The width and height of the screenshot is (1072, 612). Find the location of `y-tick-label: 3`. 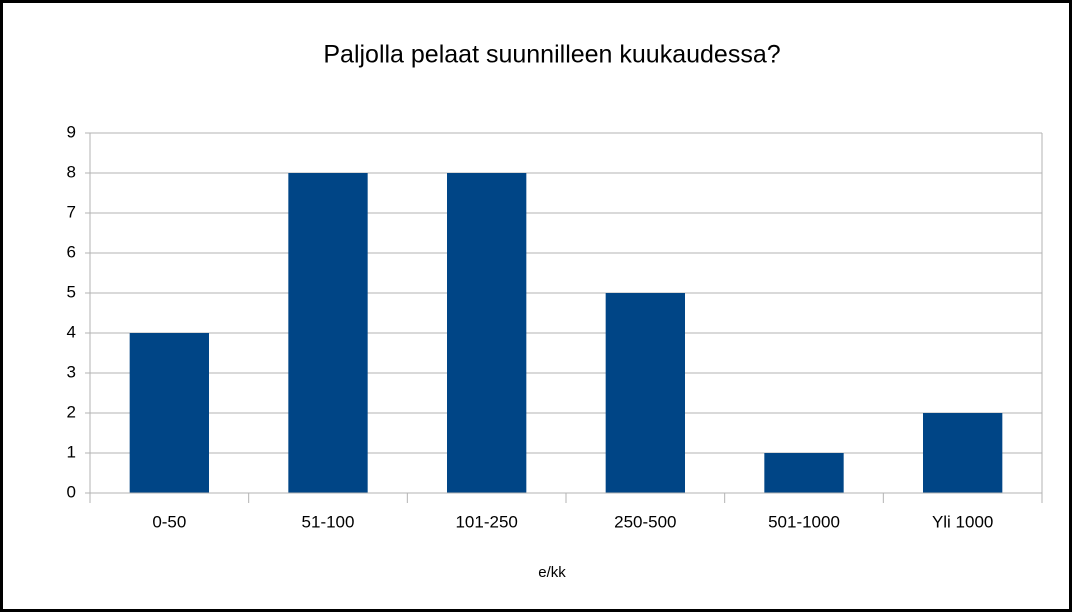

y-tick-label: 3 is located at coordinates (71, 371).